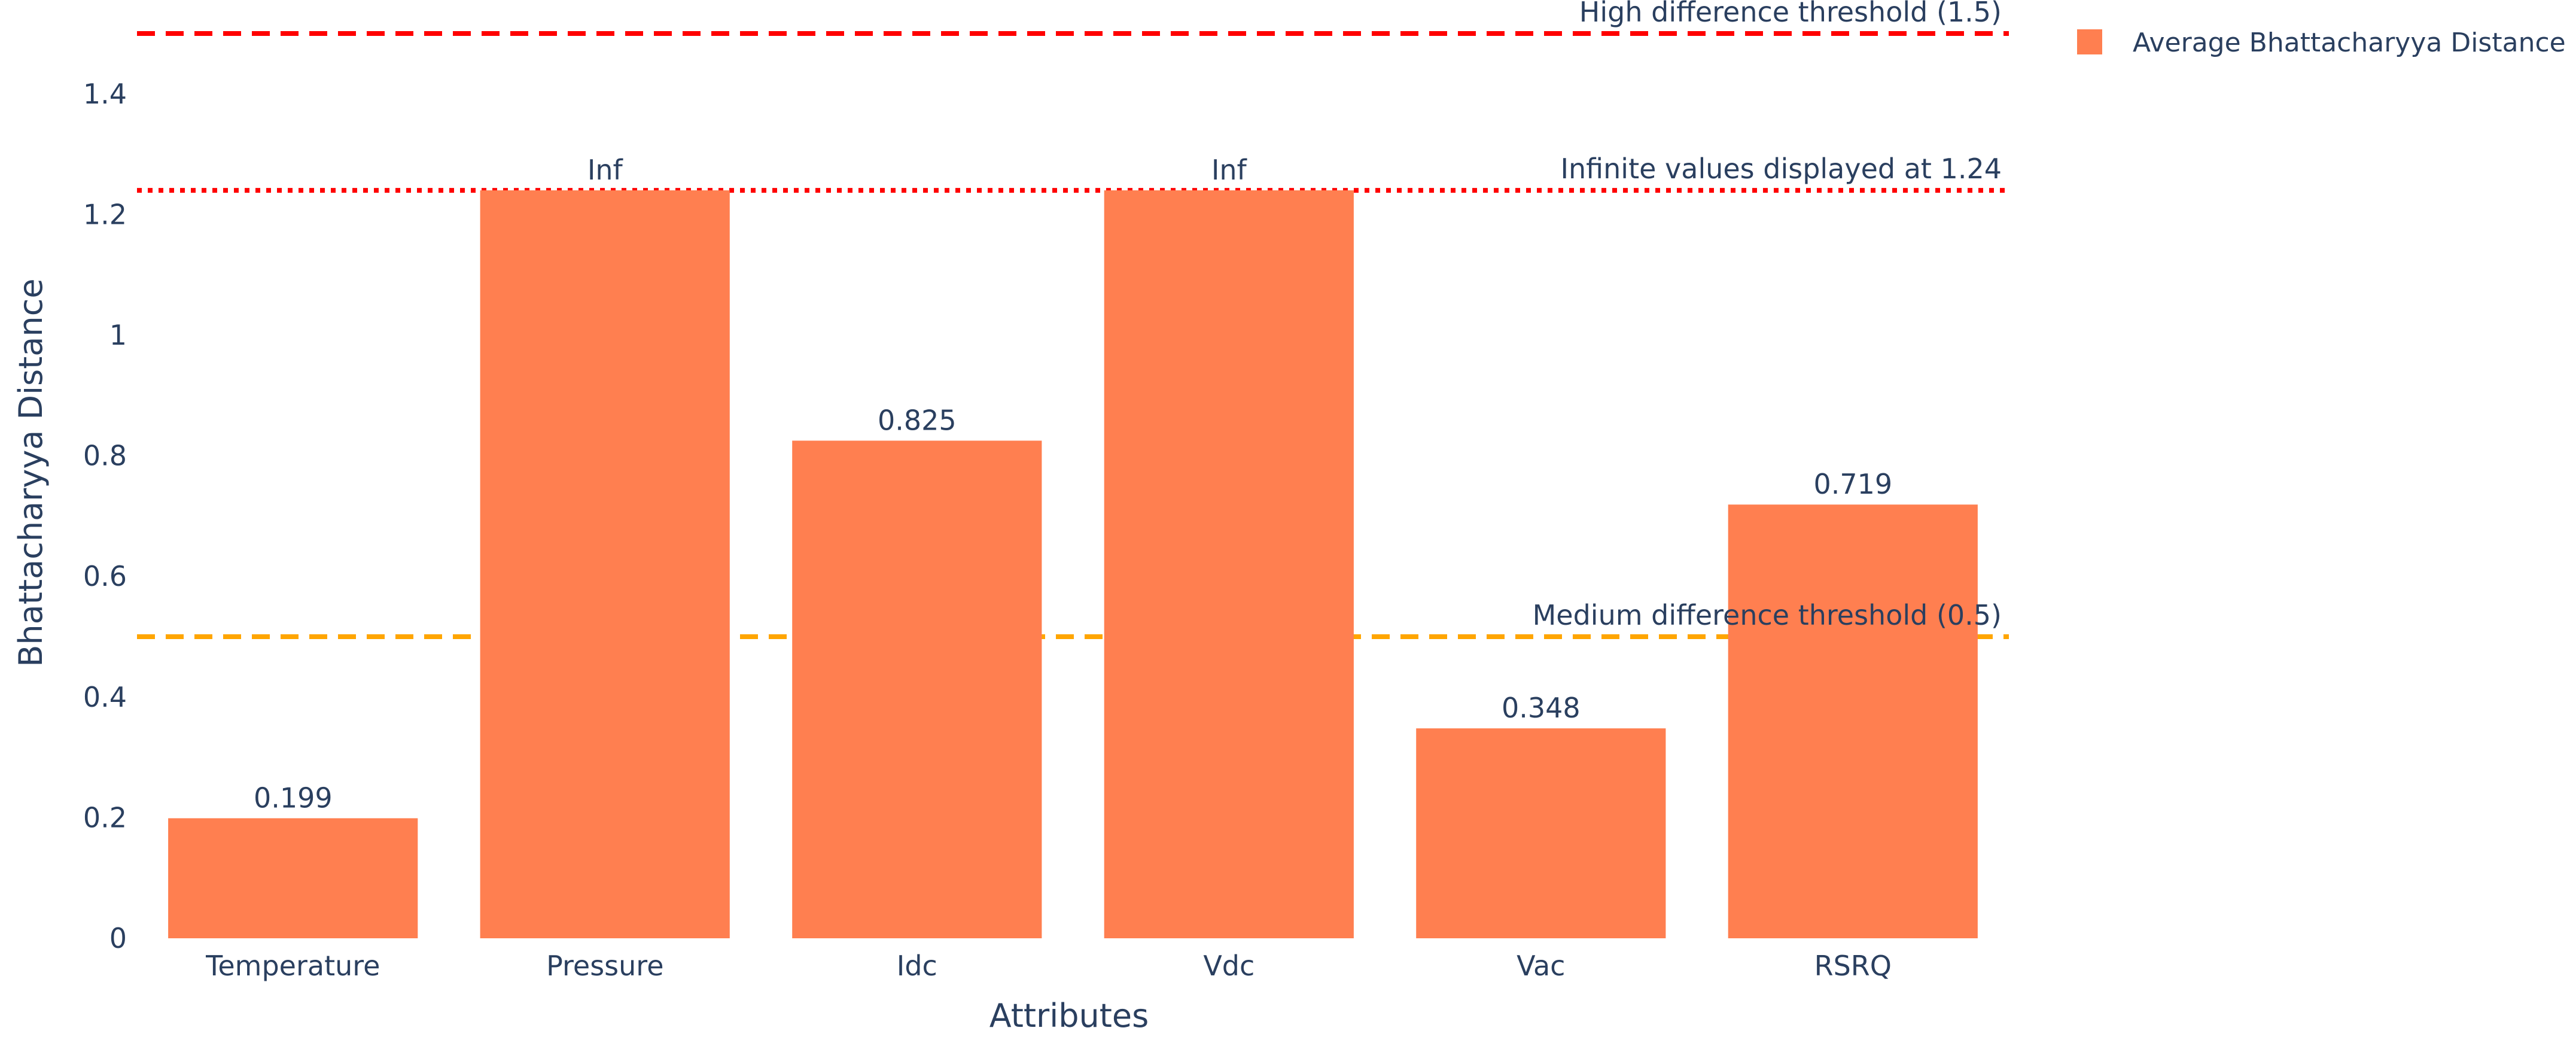  Describe the element at coordinates (105, 214) in the screenshot. I see `y-tick-label: 1.2` at that location.